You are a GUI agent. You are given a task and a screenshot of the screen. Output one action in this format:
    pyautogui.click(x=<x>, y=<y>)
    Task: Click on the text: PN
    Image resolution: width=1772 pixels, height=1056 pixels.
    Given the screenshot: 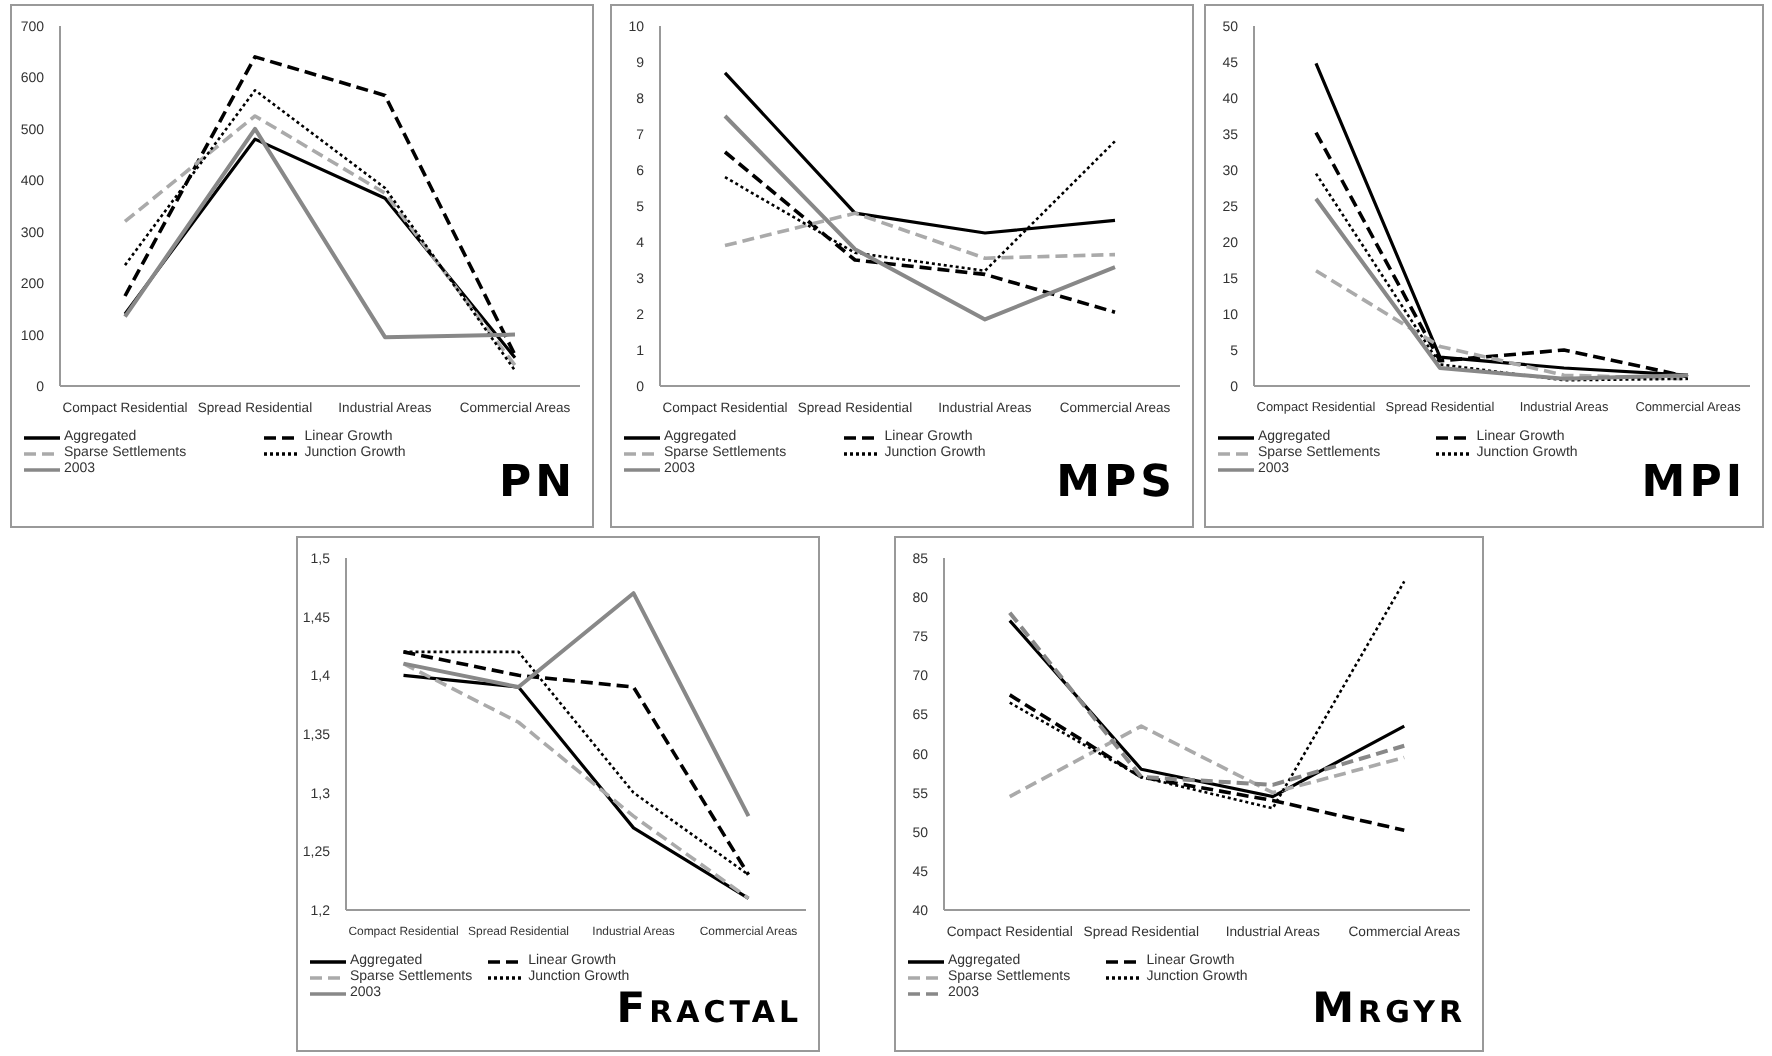 What is the action you would take?
    pyautogui.click(x=537, y=483)
    